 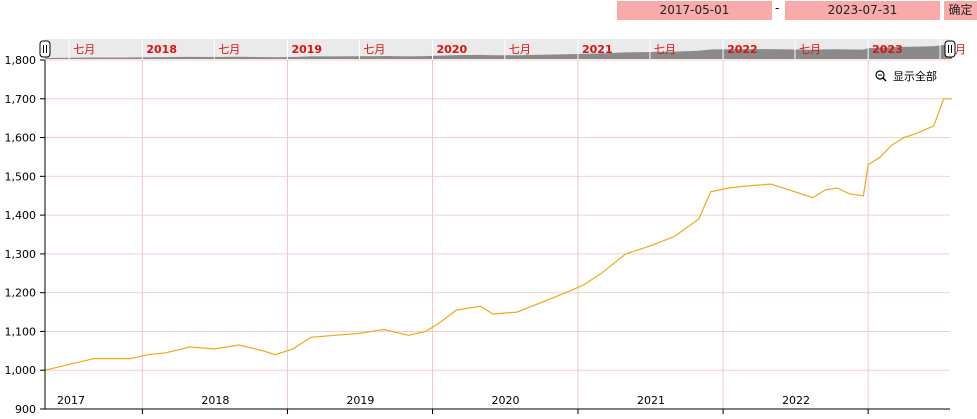 I want to click on y-tick-label: 900, so click(x=25, y=409).